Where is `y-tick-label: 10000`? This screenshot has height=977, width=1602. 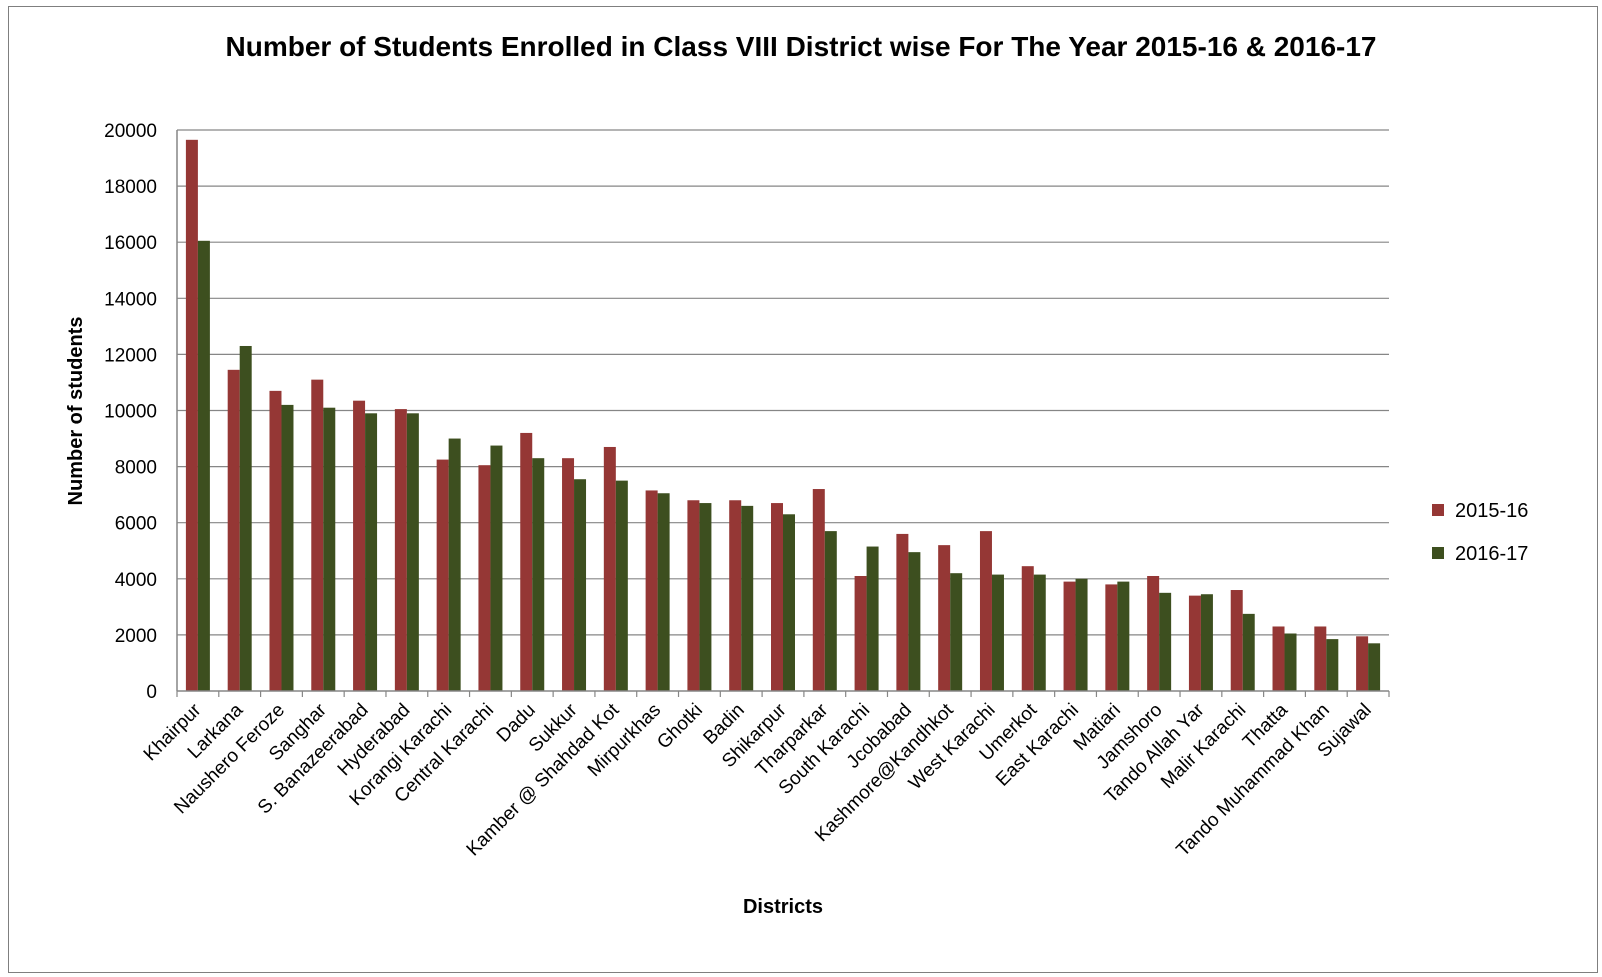 y-tick-label: 10000 is located at coordinates (130, 412).